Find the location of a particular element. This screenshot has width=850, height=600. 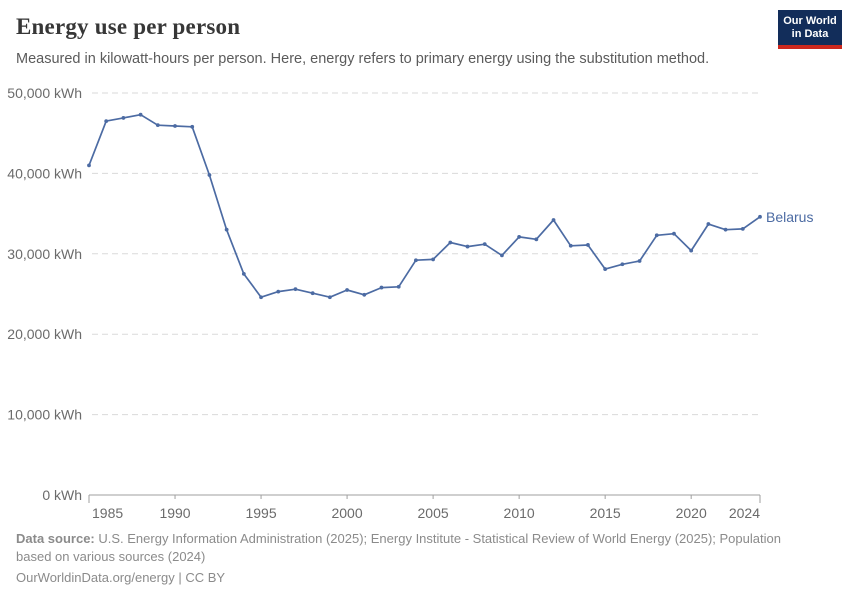

x-axis-label: 1995 is located at coordinates (260, 513).